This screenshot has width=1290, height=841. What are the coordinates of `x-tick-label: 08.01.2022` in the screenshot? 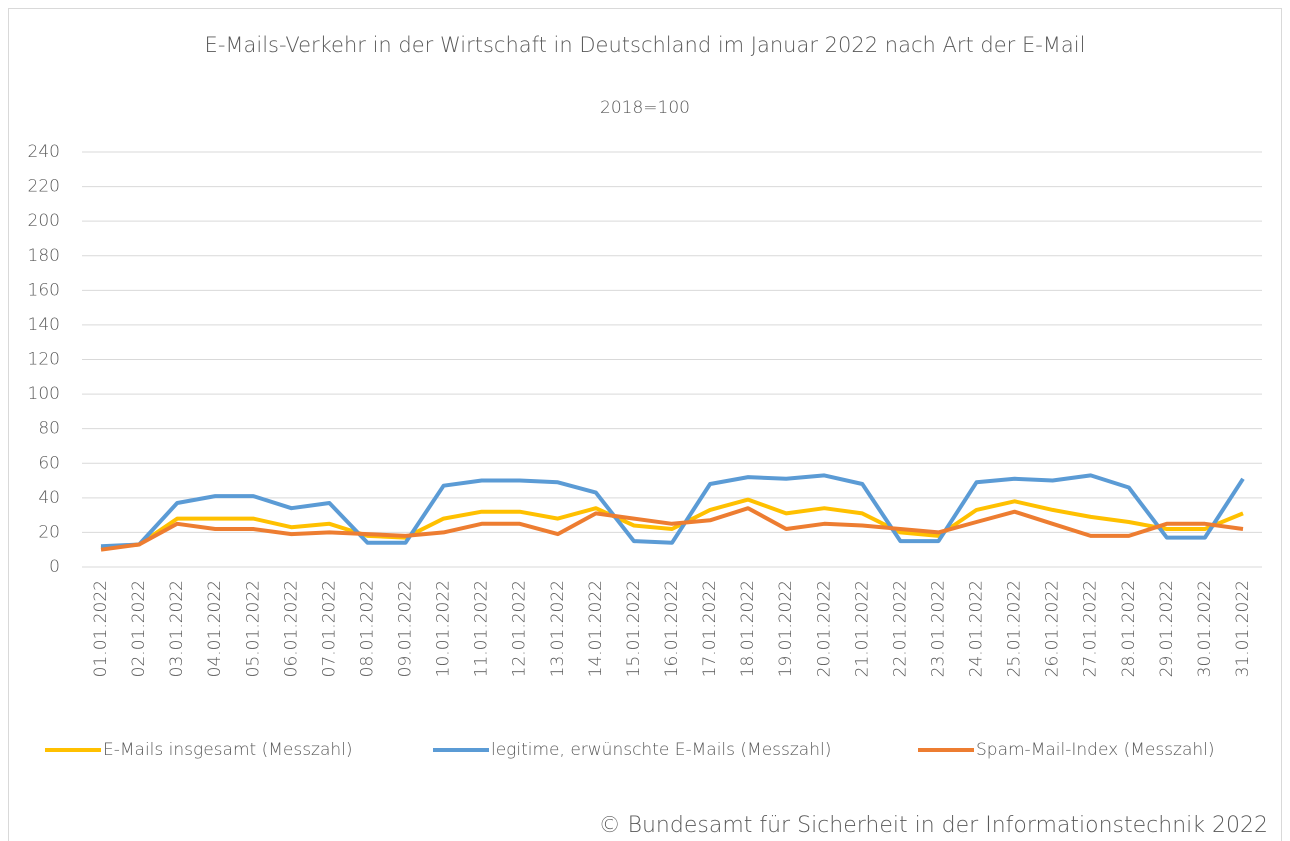 It's located at (367, 628).